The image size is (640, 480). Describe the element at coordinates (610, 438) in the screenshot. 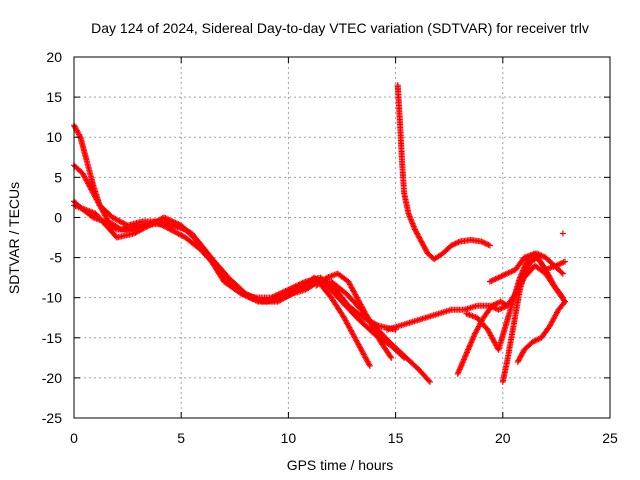

I see `x-tick-label: 25` at that location.